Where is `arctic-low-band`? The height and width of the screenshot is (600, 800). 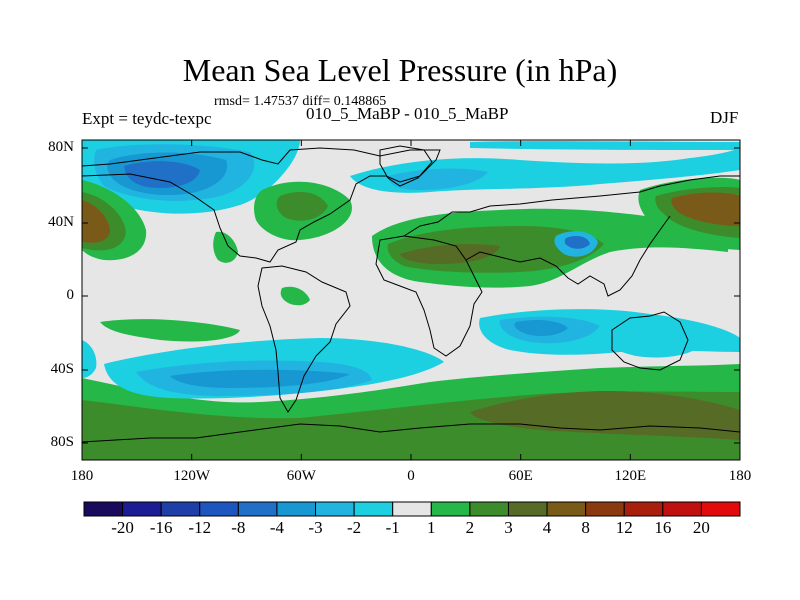 arctic-low-band is located at coordinates (605, 145).